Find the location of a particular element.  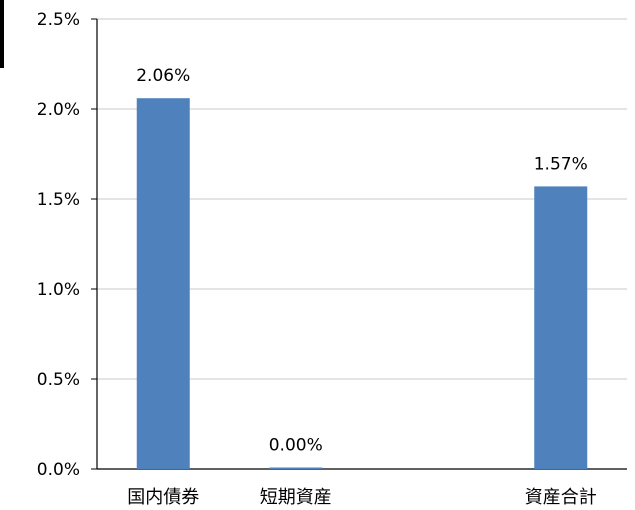

y-tick-label: 2.0% is located at coordinates (58, 110).